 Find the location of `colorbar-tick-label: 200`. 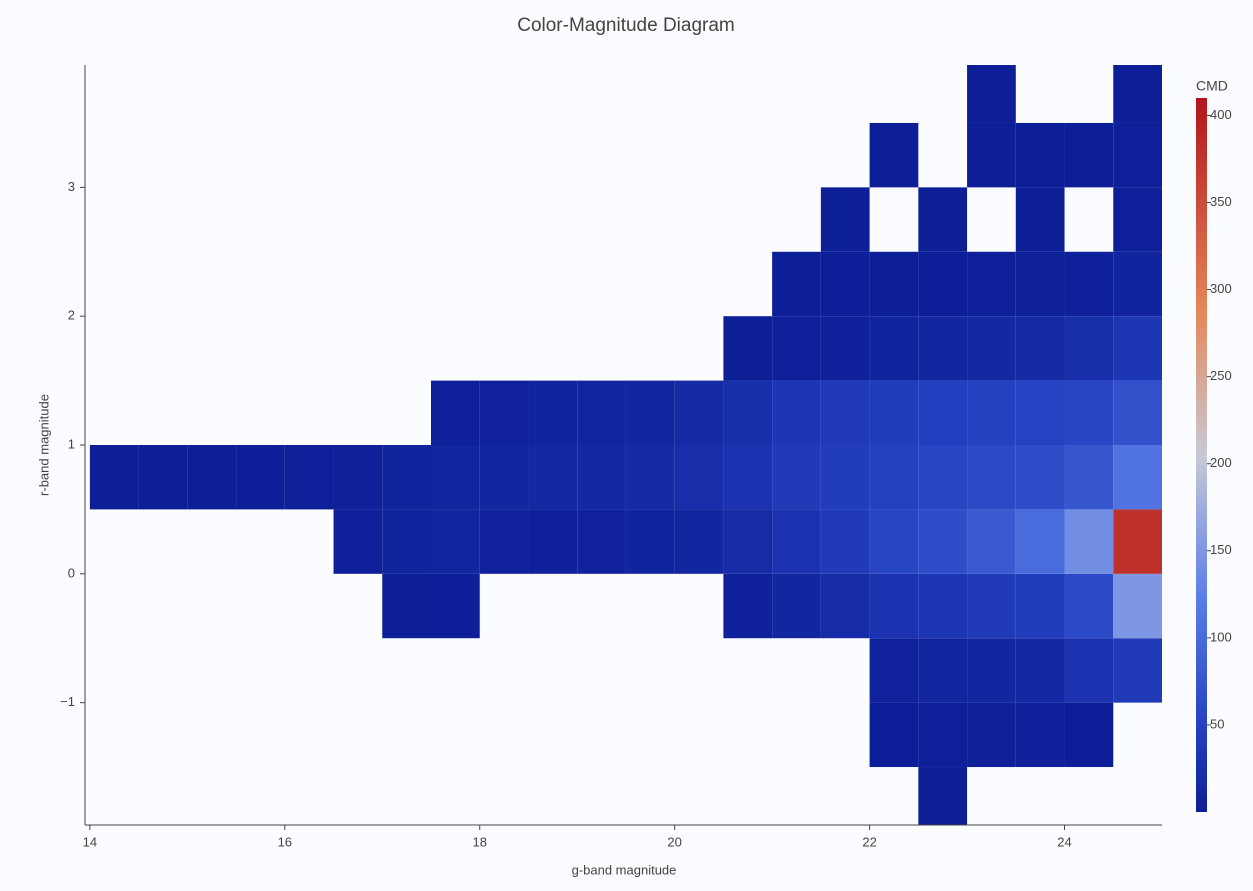

colorbar-tick-label: 200 is located at coordinates (1221, 462).